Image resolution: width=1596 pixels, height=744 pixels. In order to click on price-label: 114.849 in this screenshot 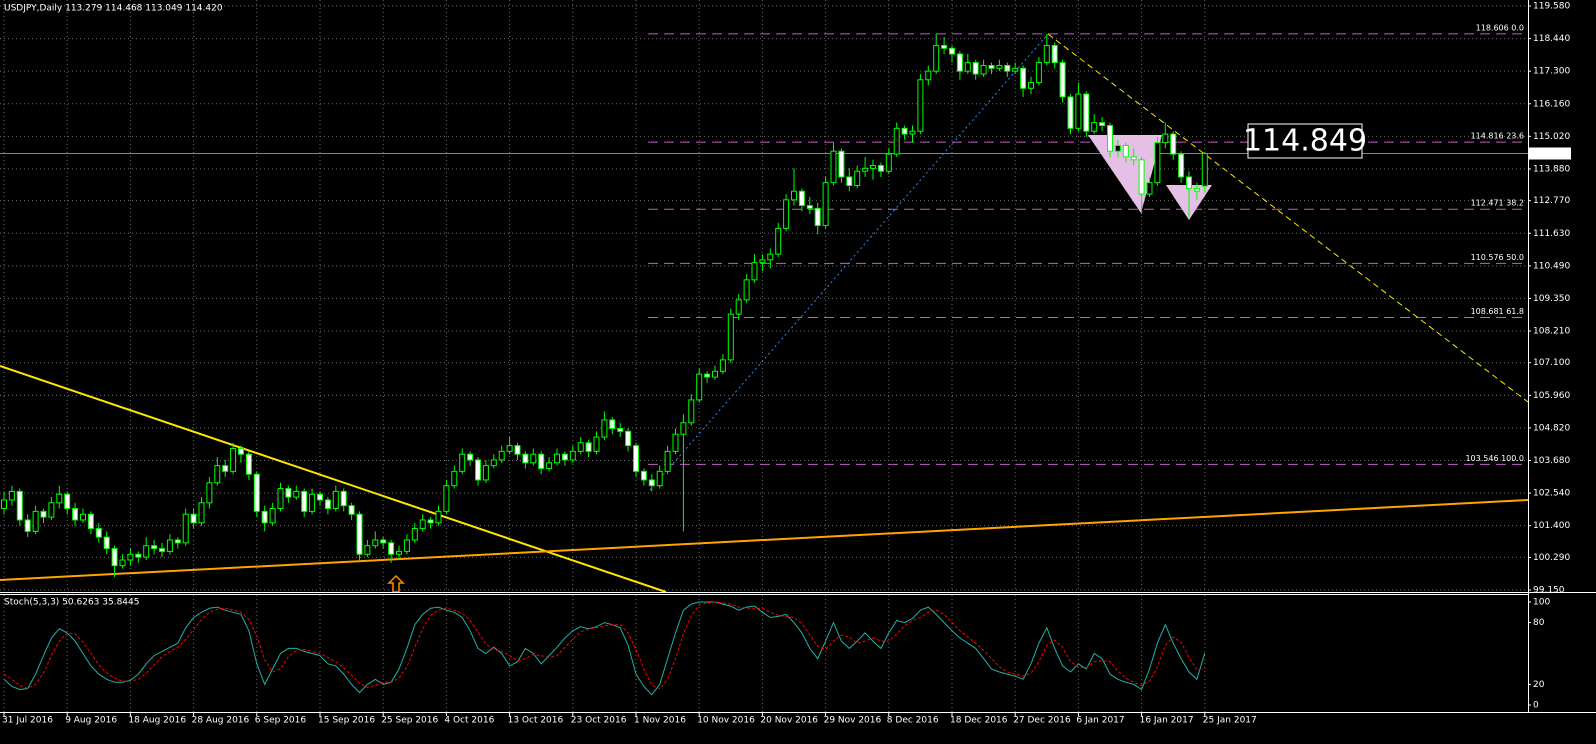, I will do `click(1305, 141)`.